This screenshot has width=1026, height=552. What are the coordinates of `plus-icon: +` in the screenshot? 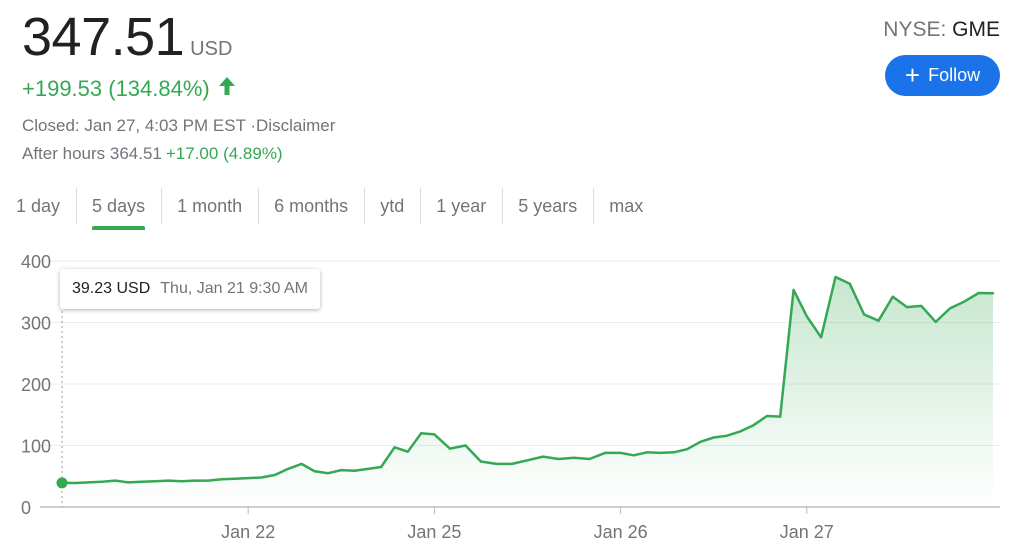 It's located at (912, 74).